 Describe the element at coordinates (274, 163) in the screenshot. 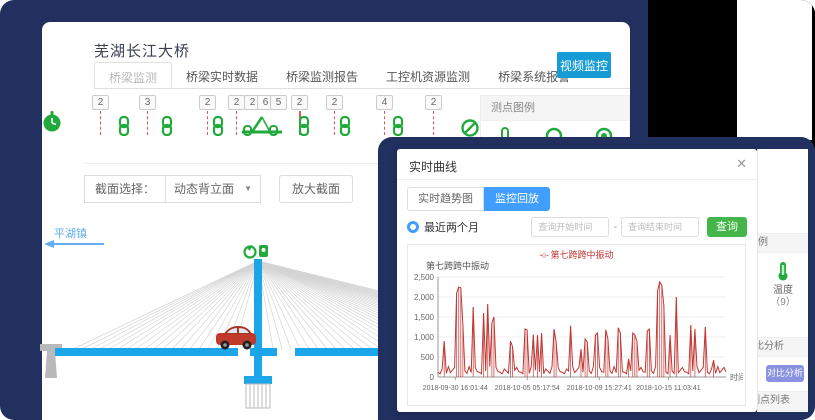

I see `divider` at that location.